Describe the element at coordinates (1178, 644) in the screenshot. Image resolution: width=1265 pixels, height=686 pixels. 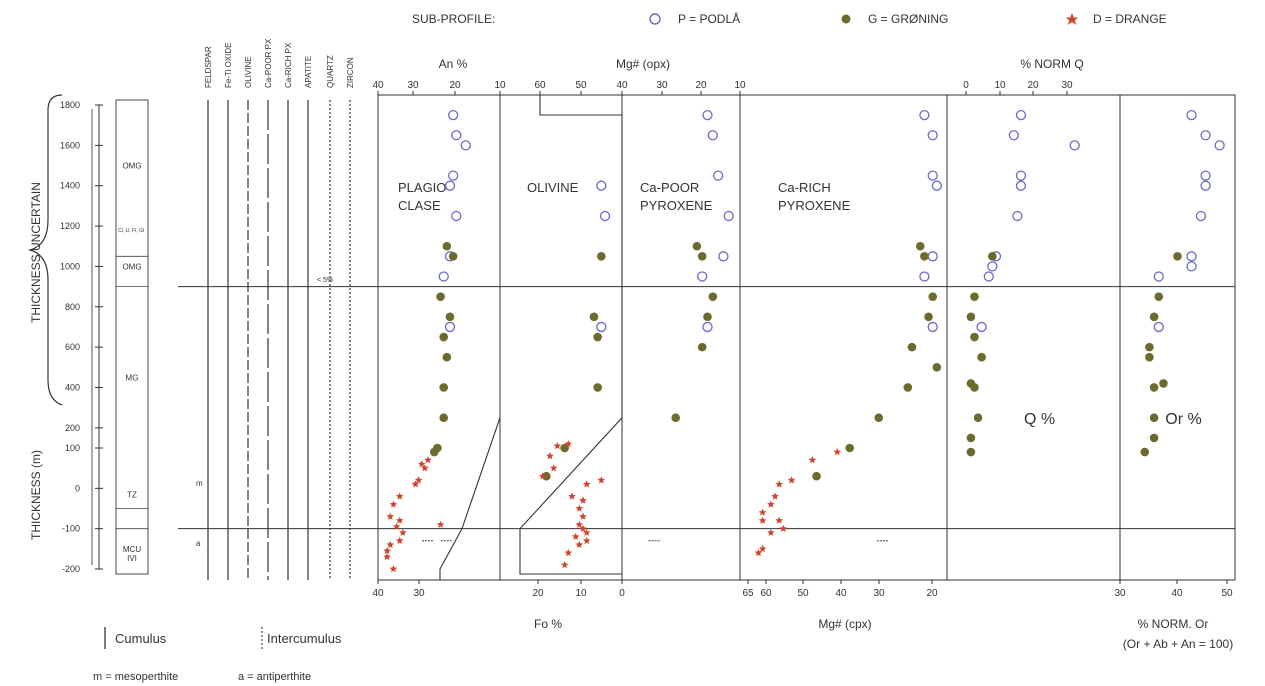
I see `axis-bottom-subtitle: (Or + Ab + An = 100)` at that location.